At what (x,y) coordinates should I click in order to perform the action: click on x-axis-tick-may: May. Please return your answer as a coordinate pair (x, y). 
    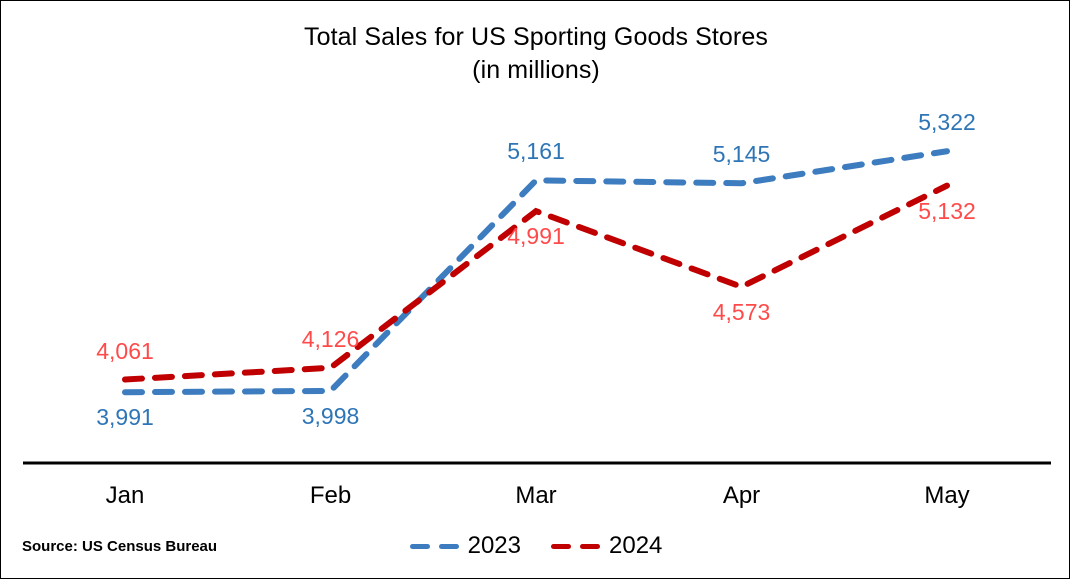
    Looking at the image, I should click on (947, 495).